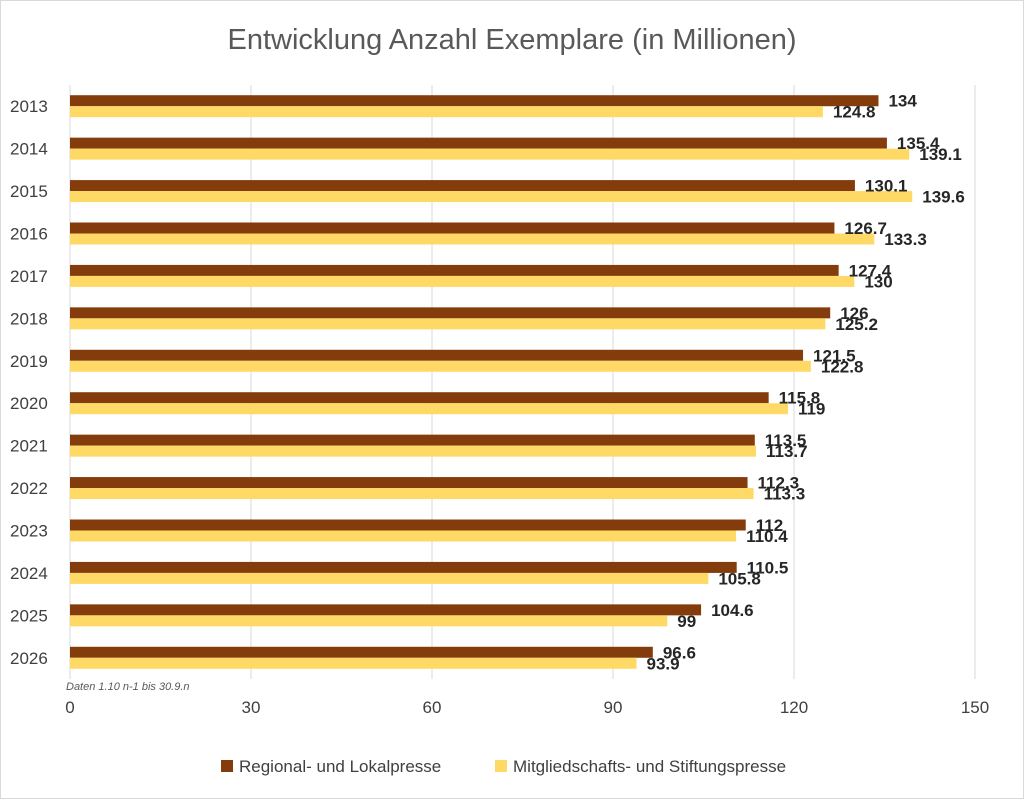  Describe the element at coordinates (251, 707) in the screenshot. I see `x-tick-label-30: 30` at that location.